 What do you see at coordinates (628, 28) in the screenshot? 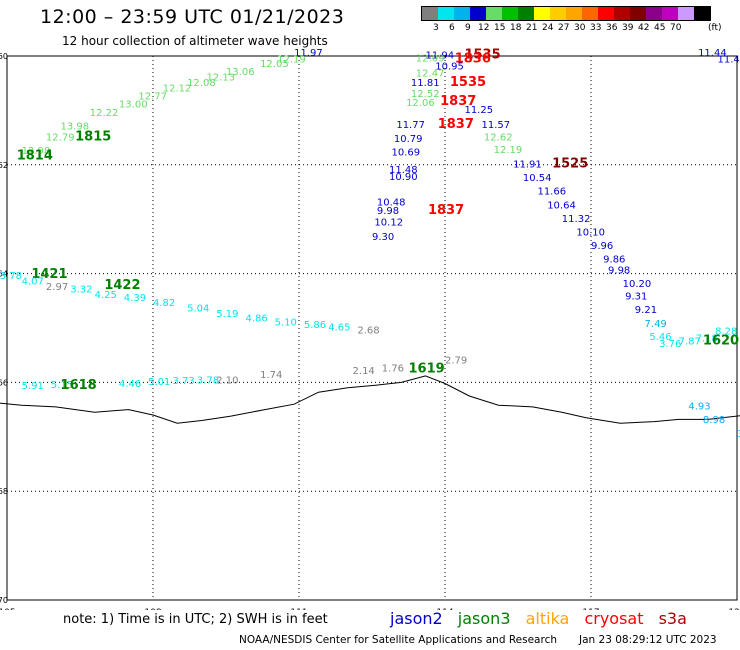
I see `color-scale-tick: 39` at bounding box center [628, 28].